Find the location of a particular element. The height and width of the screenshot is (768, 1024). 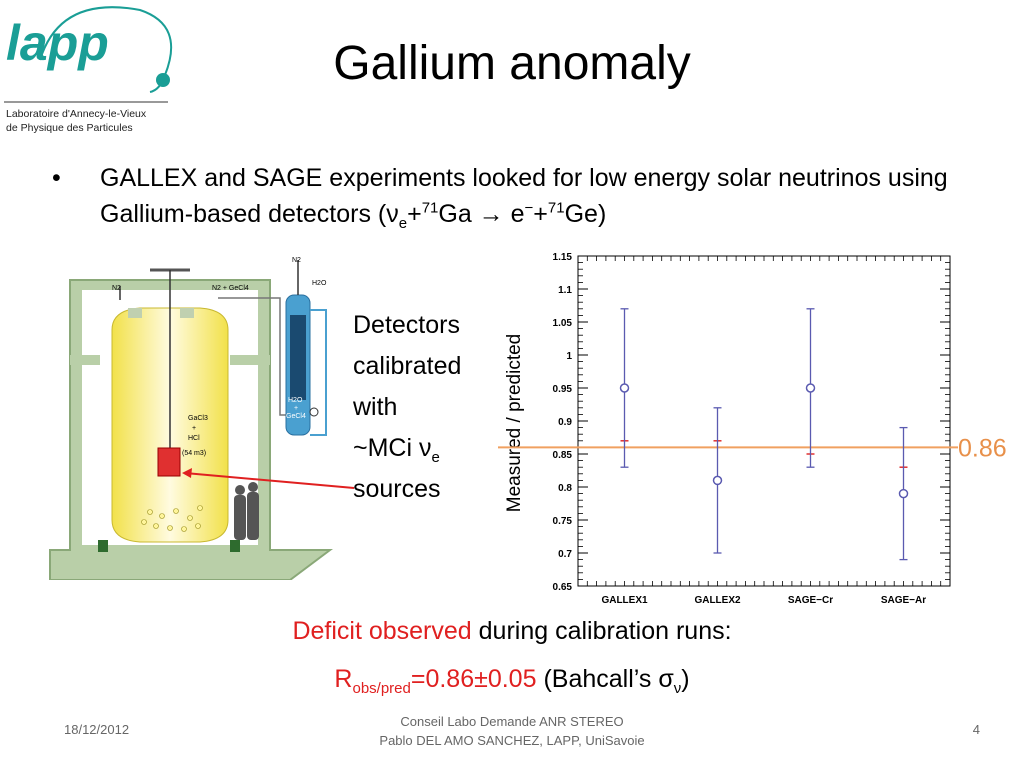

label-n2-top: N2 is located at coordinates (296, 260).